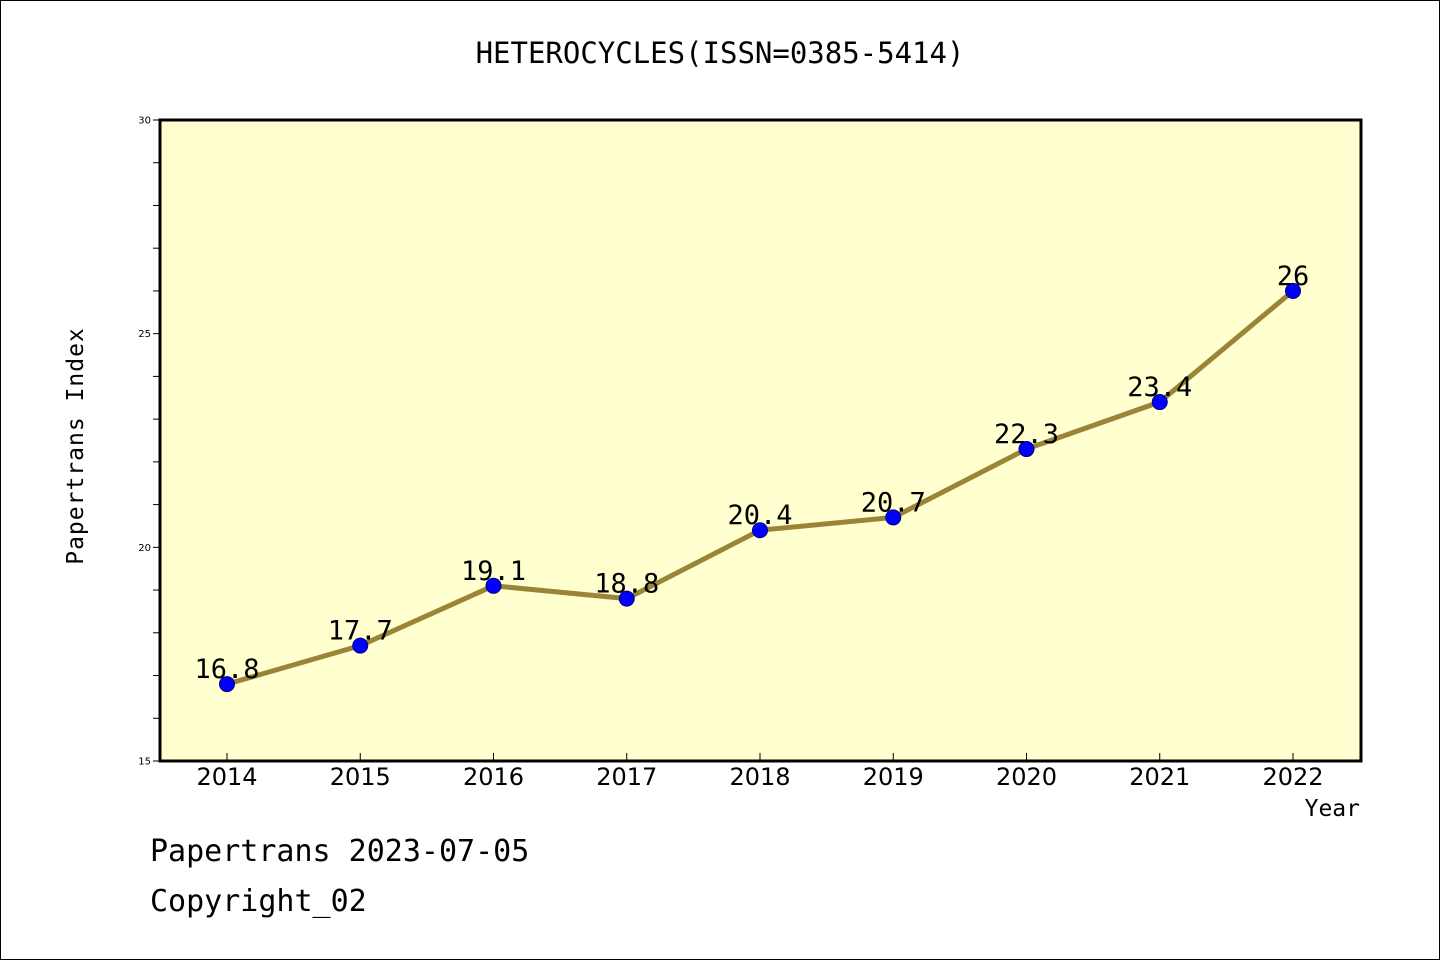 This screenshot has height=960, width=1440. Describe the element at coordinates (720, 53) in the screenshot. I see `chart-title: HETEROCYCLES(ISSN=0385-5414)` at that location.